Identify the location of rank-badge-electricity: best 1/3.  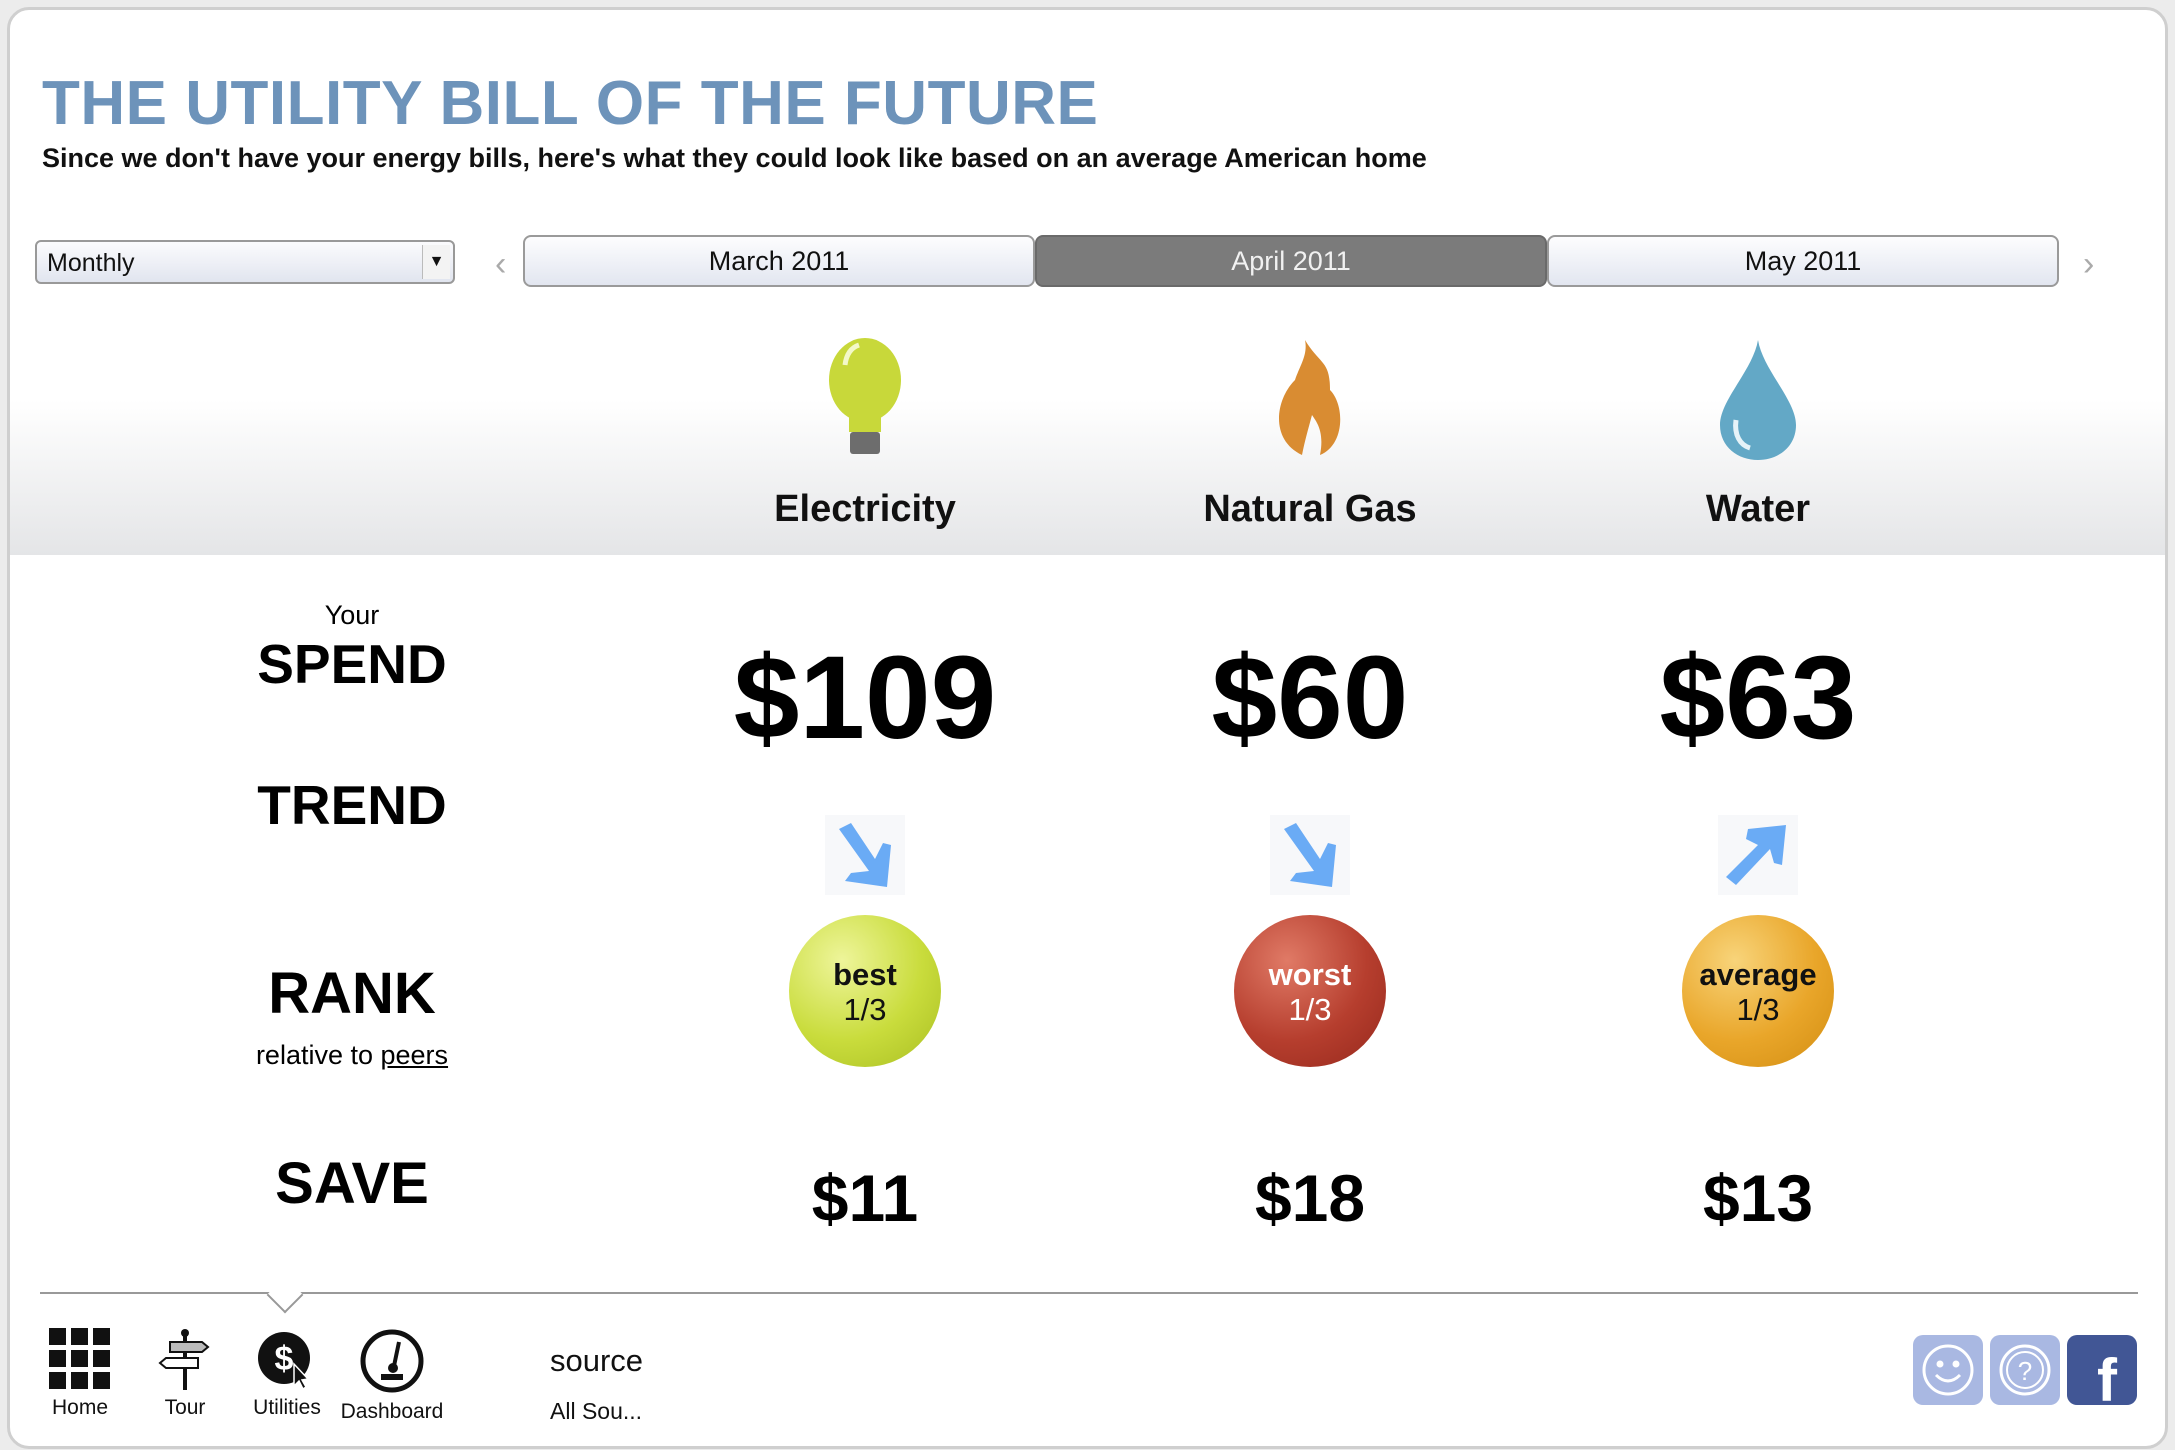
(865, 991).